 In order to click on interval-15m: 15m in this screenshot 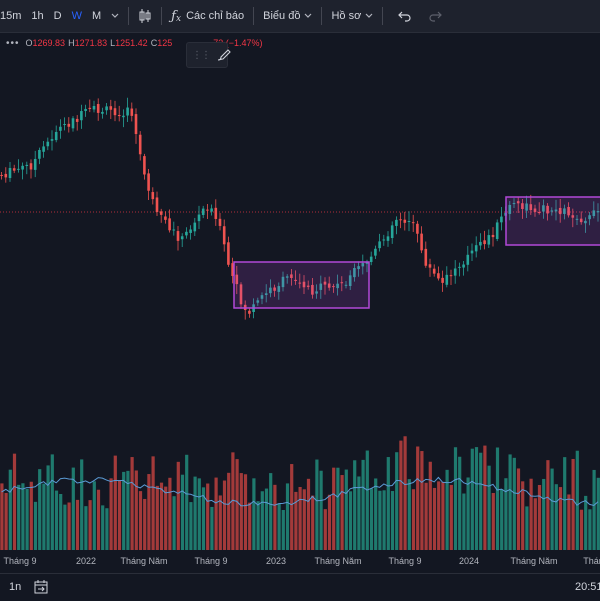, I will do `click(13, 16)`.